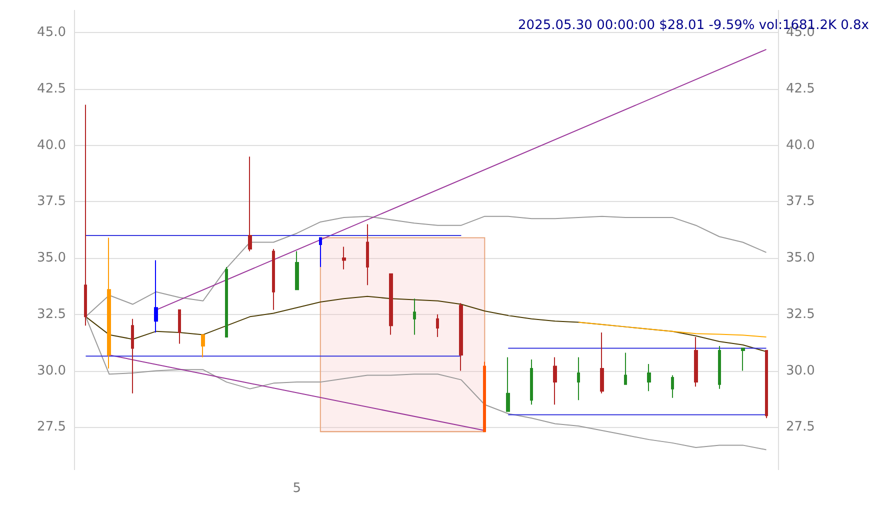 The image size is (884, 505). What do you see at coordinates (800, 427) in the screenshot?
I see `y2-tick-label: 27.5` at bounding box center [800, 427].